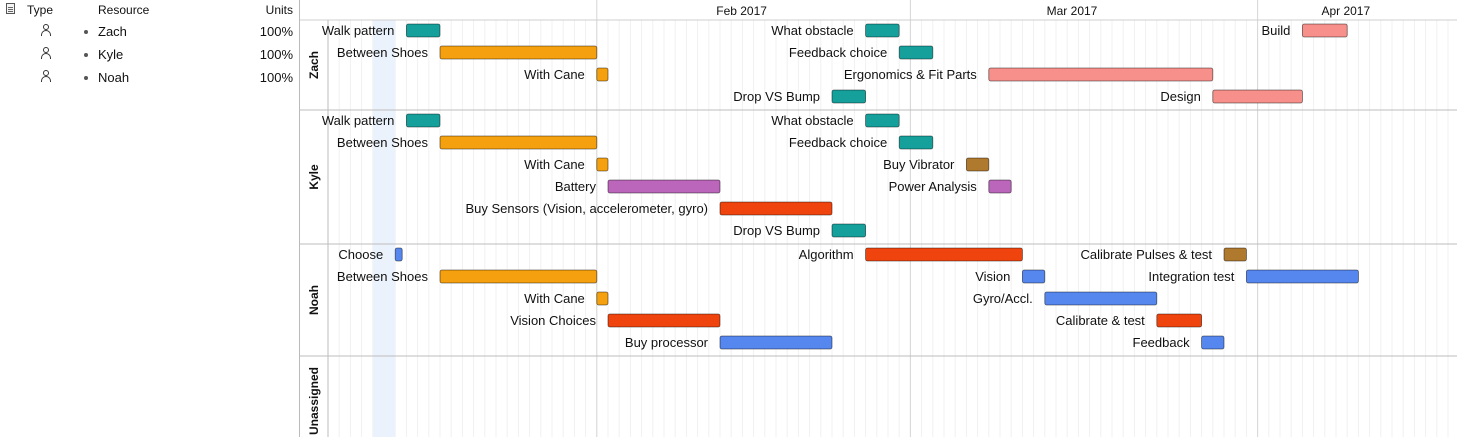 The image size is (1457, 437). I want to click on resource-name: Zach, so click(112, 31).